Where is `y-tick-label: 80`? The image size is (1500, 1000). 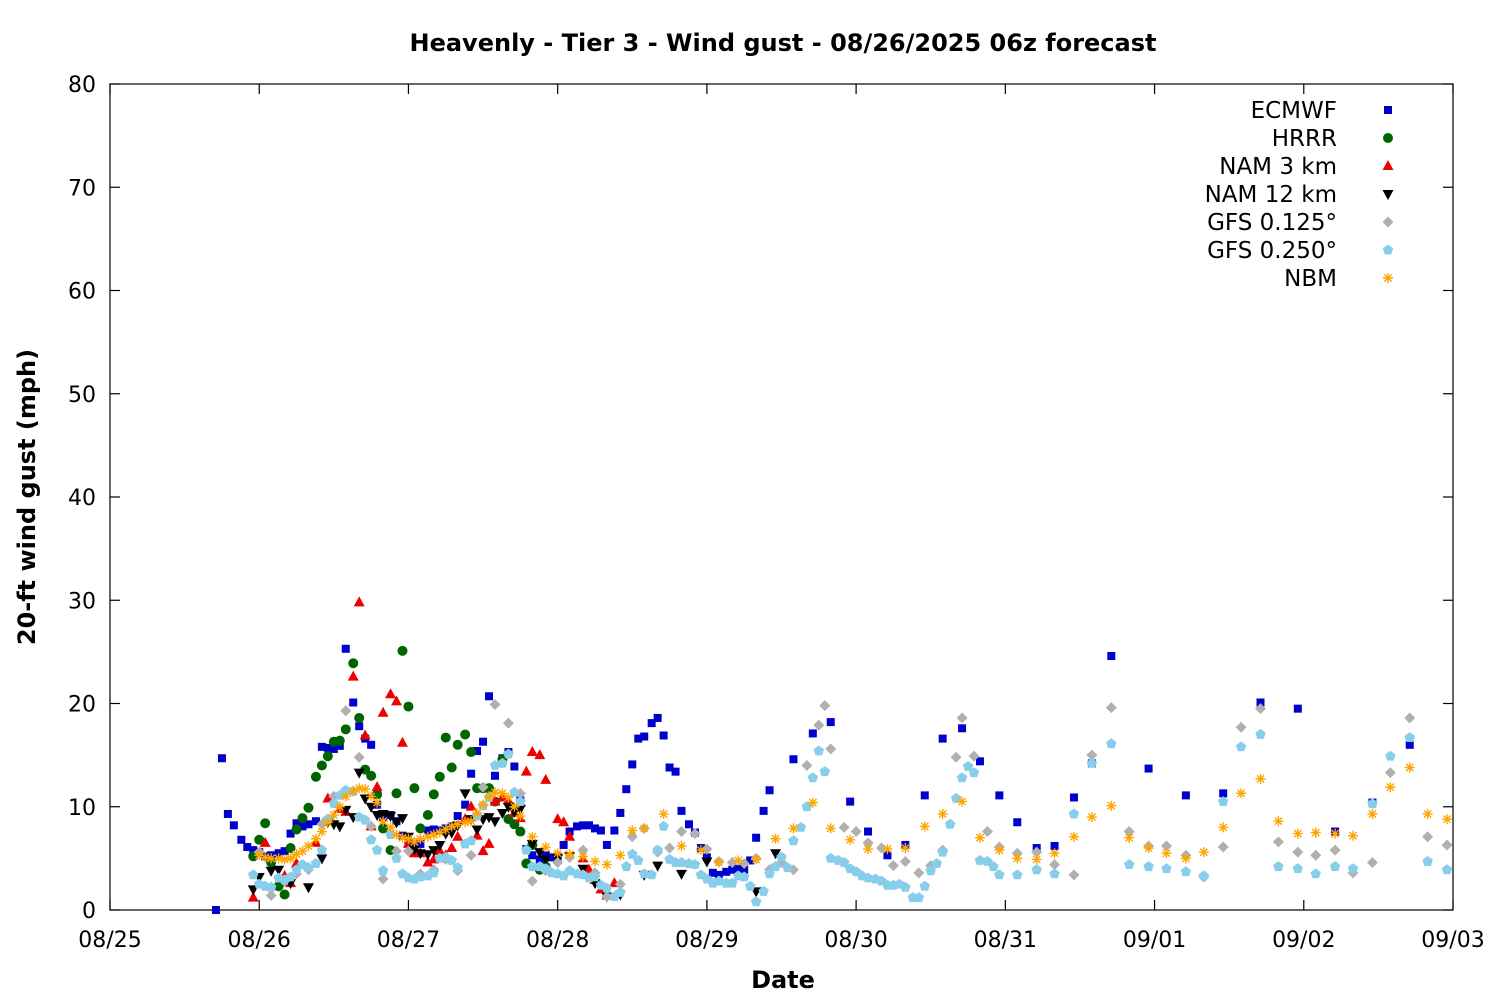
y-tick-label: 80 is located at coordinates (82, 85).